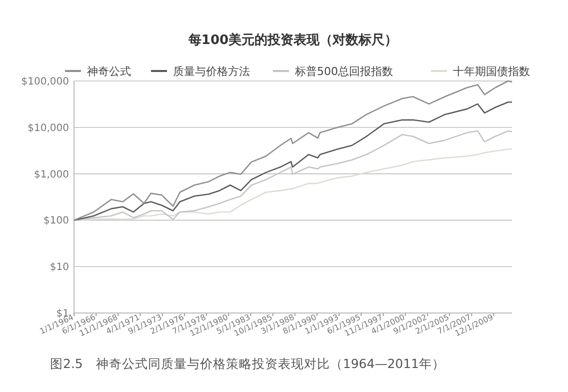 The width and height of the screenshot is (568, 392). Describe the element at coordinates (45, 82) in the screenshot. I see `y-tick-label: $100,000` at that location.